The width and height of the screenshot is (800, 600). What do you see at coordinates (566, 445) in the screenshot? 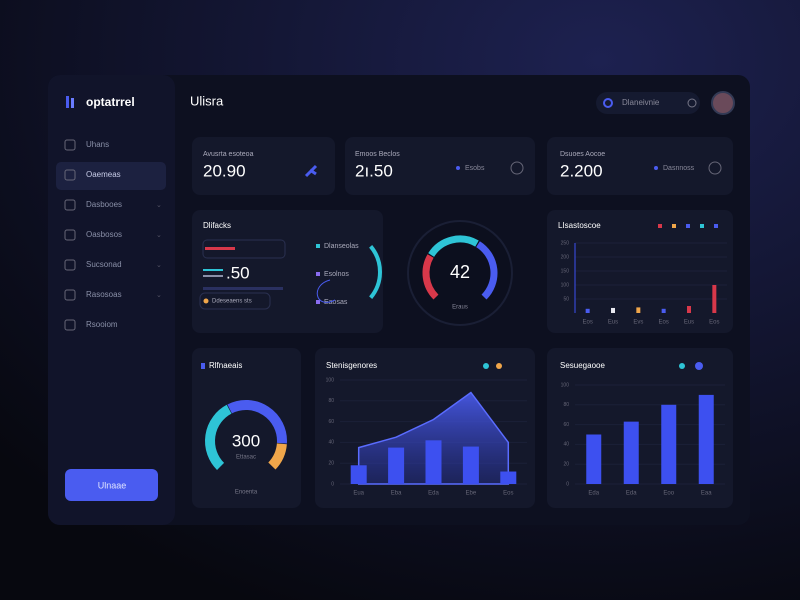
I see `y-tick-label: 40` at bounding box center [566, 445].